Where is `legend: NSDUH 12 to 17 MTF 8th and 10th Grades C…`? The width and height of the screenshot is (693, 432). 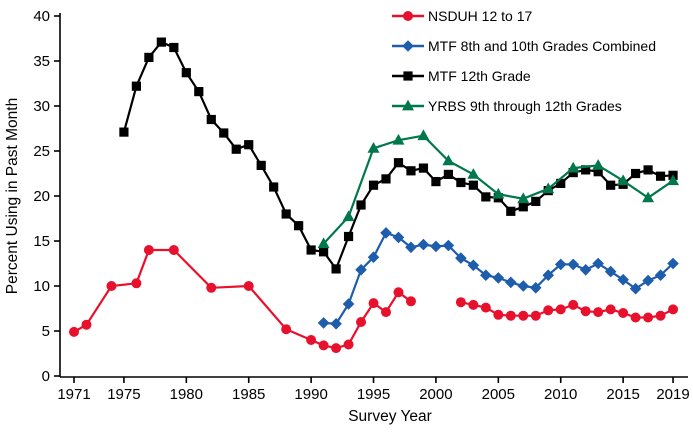 legend: NSDUH 12 to 17 MTF 8th and 10th Grades C… is located at coordinates (524, 61).